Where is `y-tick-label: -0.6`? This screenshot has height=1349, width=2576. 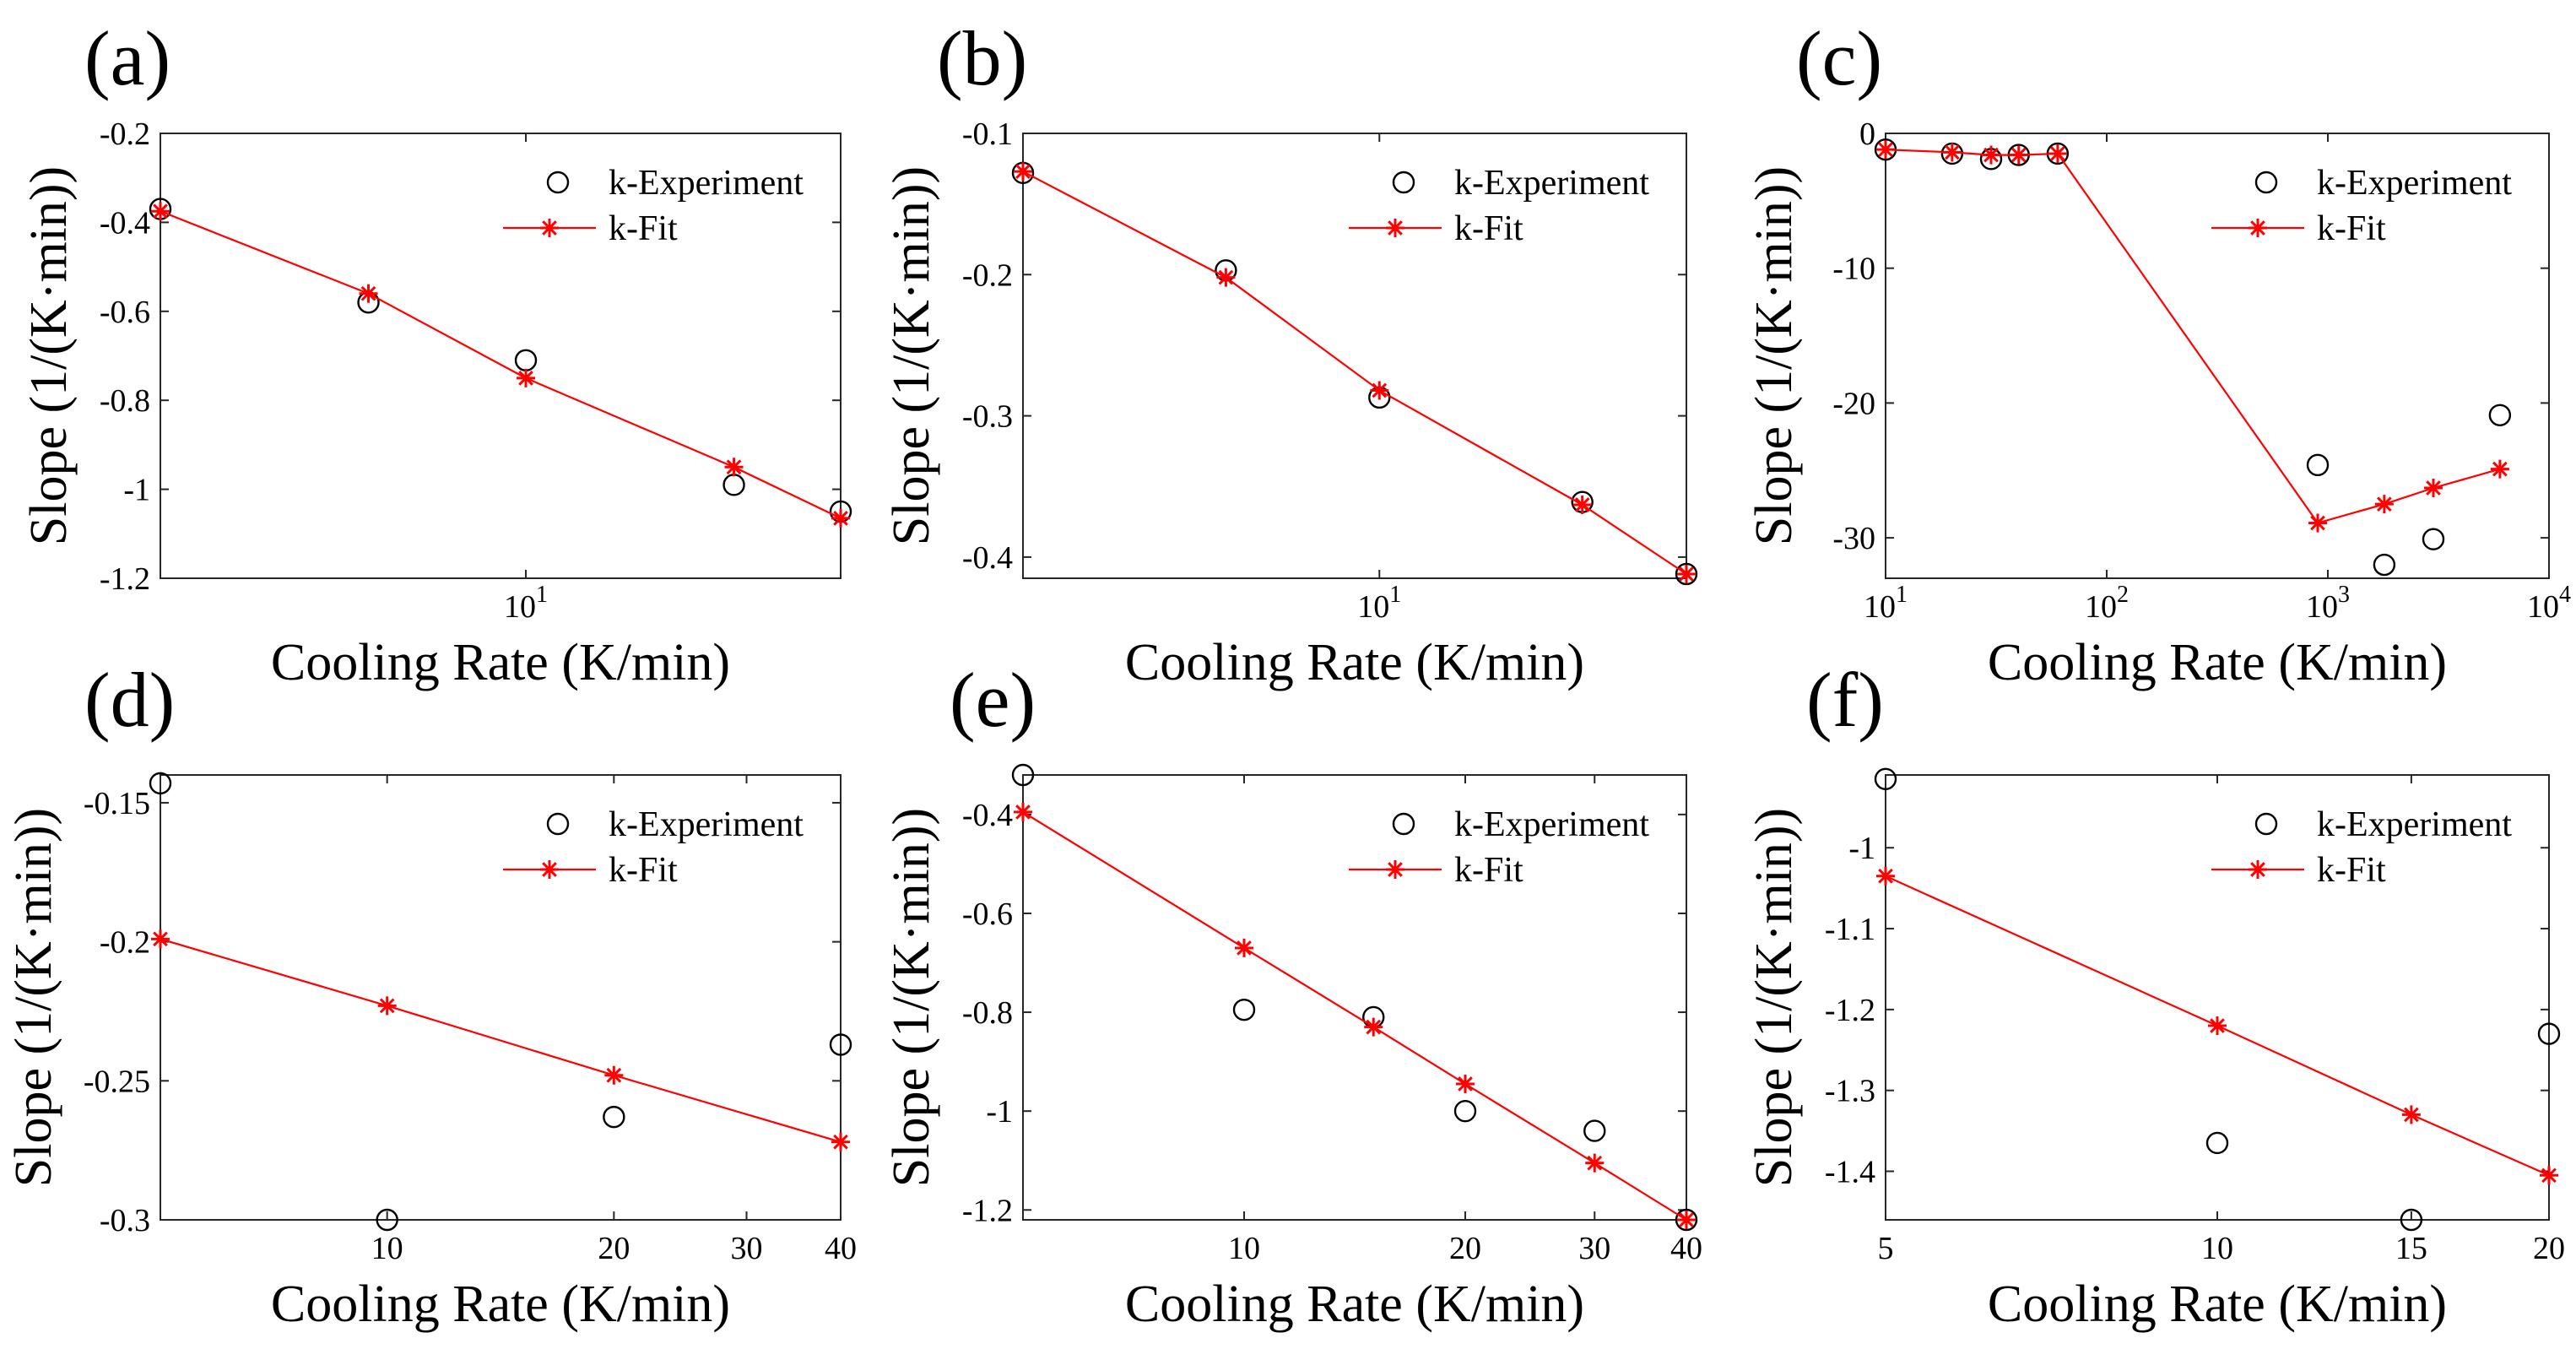
y-tick-label: -0.6 is located at coordinates (125, 312).